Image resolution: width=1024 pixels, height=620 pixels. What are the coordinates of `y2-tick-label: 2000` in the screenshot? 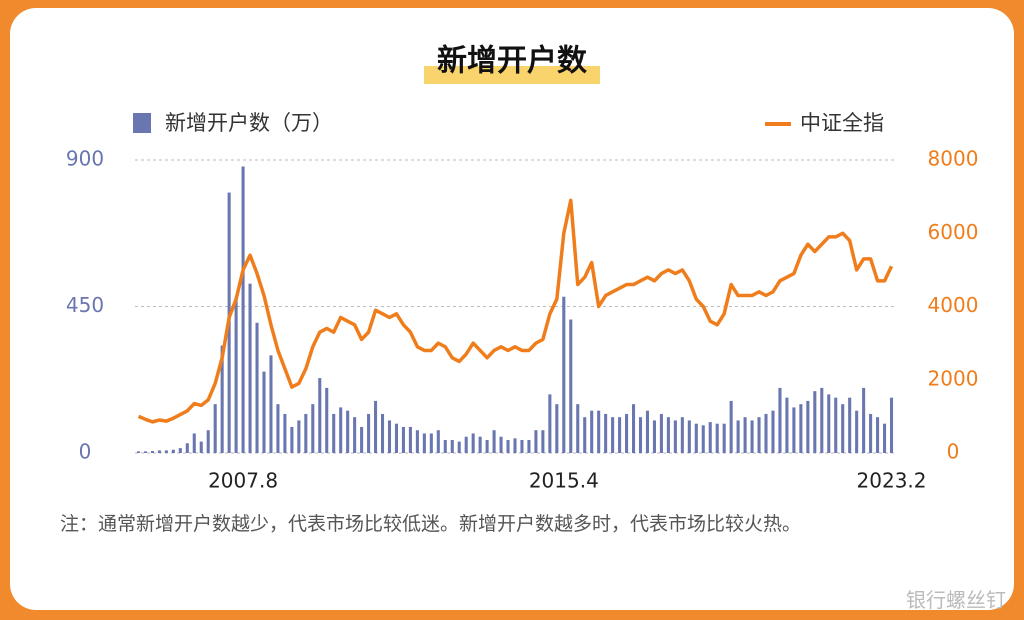 It's located at (953, 378).